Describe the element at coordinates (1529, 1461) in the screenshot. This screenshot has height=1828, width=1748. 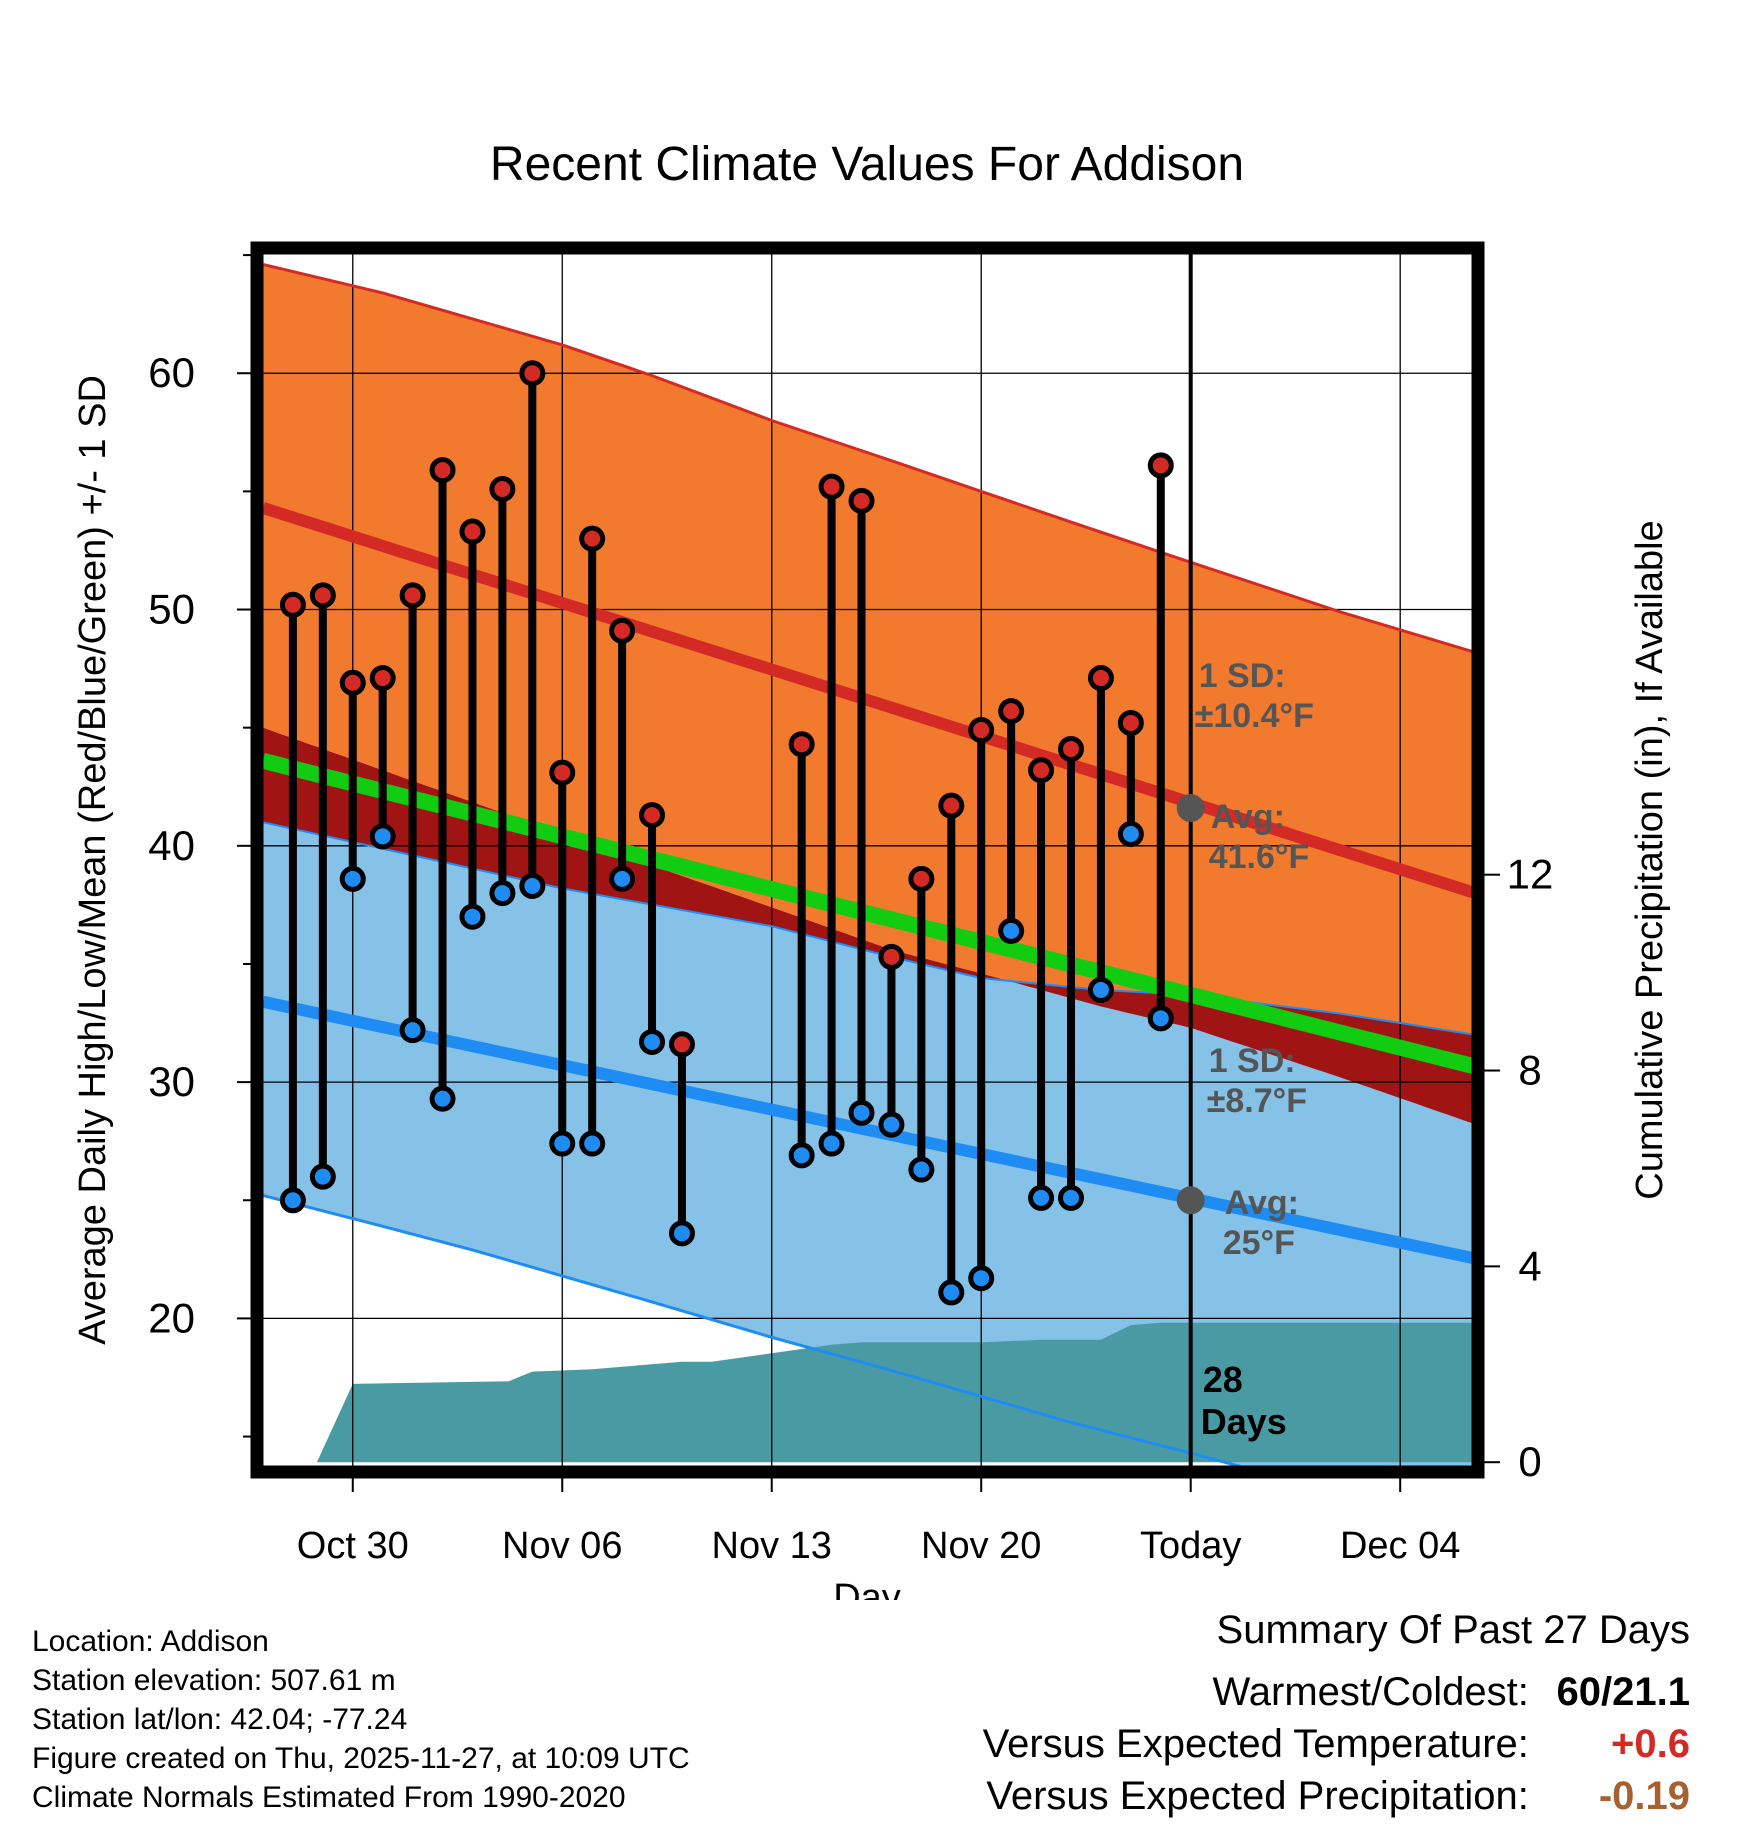
I see `y2-tick-label: 0` at that location.